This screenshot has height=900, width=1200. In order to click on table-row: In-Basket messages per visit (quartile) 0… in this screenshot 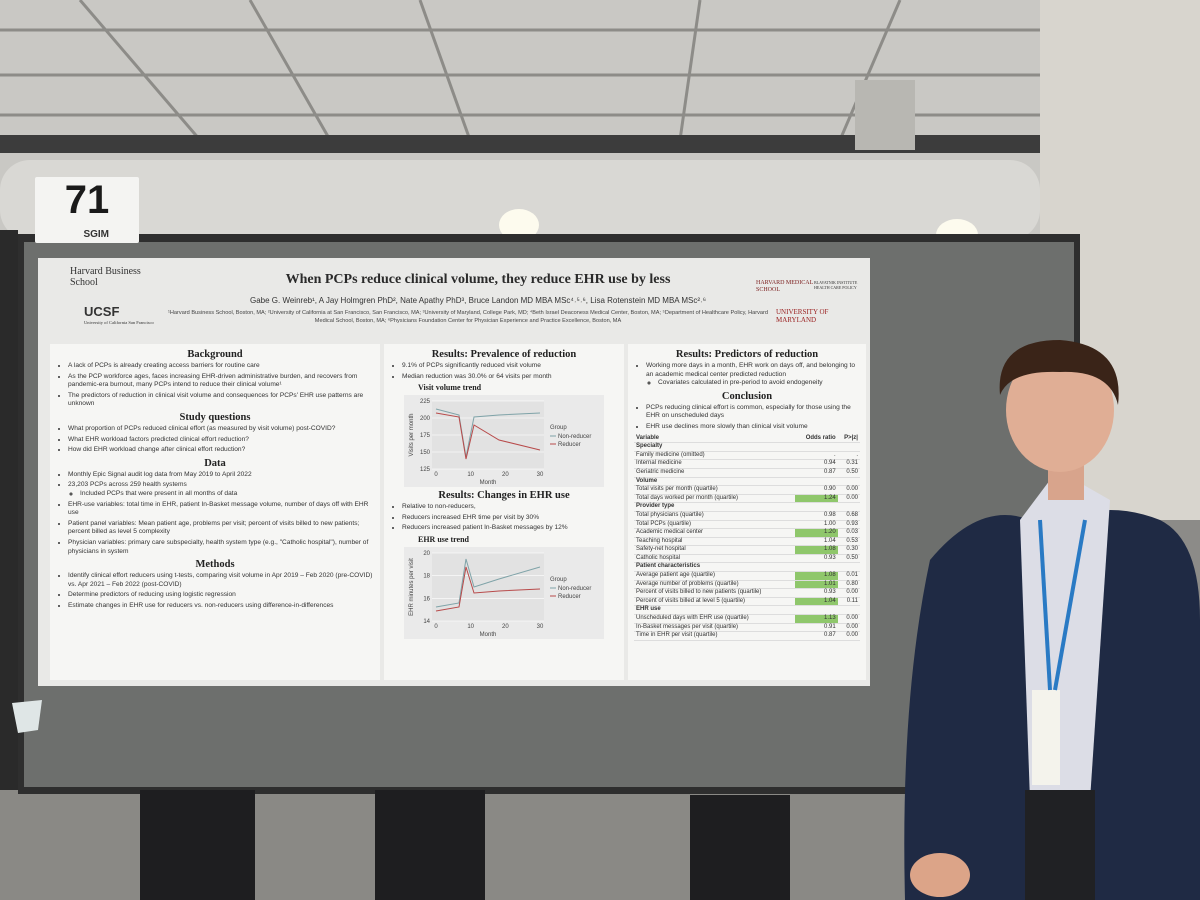, I will do `click(747, 628)`.